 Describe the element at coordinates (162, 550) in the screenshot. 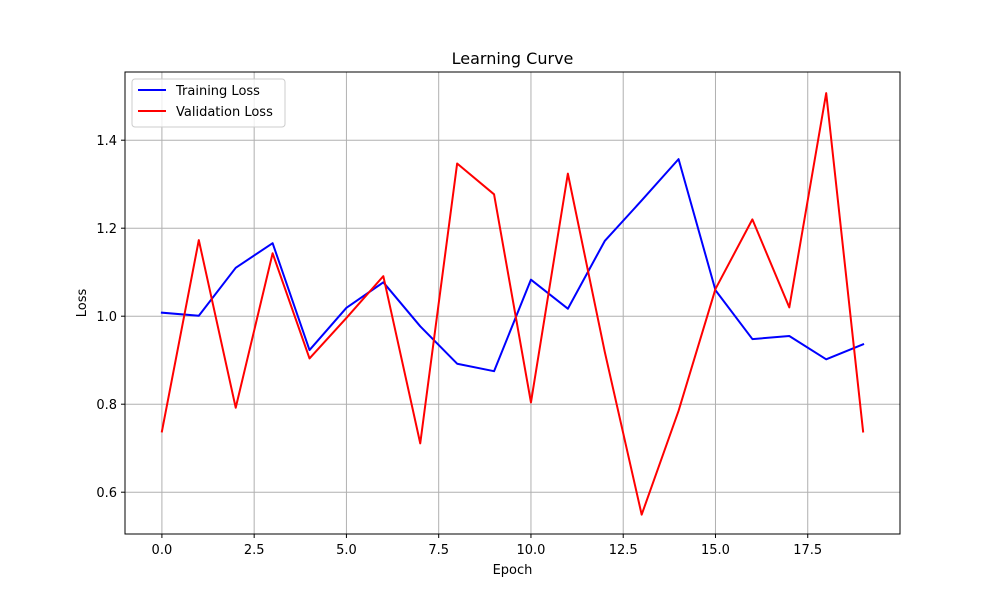

I see `x-tick-label: 0.0` at that location.